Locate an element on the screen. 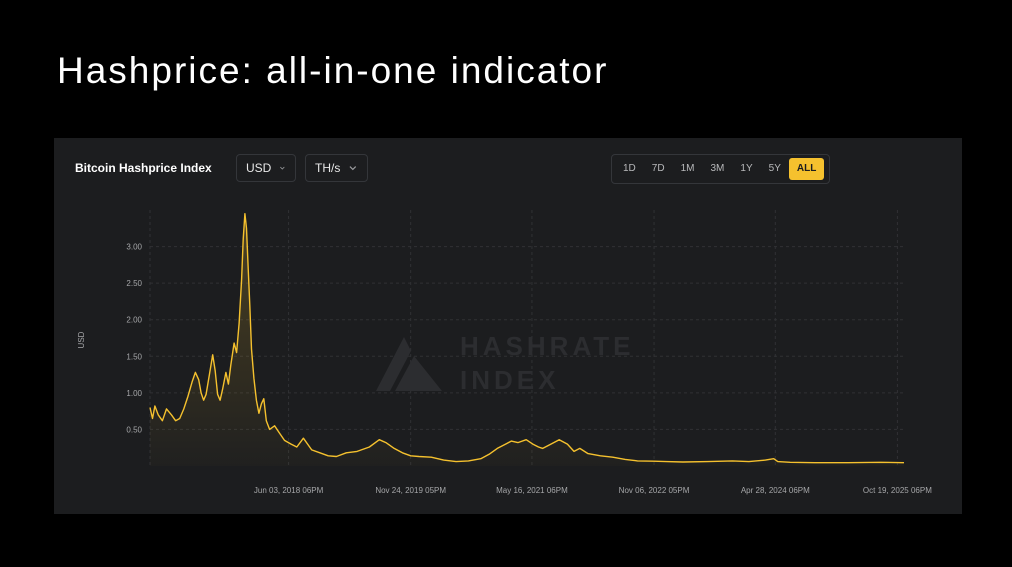 This screenshot has width=1012, height=567. y-tick-label: 1.50 is located at coordinates (134, 356).